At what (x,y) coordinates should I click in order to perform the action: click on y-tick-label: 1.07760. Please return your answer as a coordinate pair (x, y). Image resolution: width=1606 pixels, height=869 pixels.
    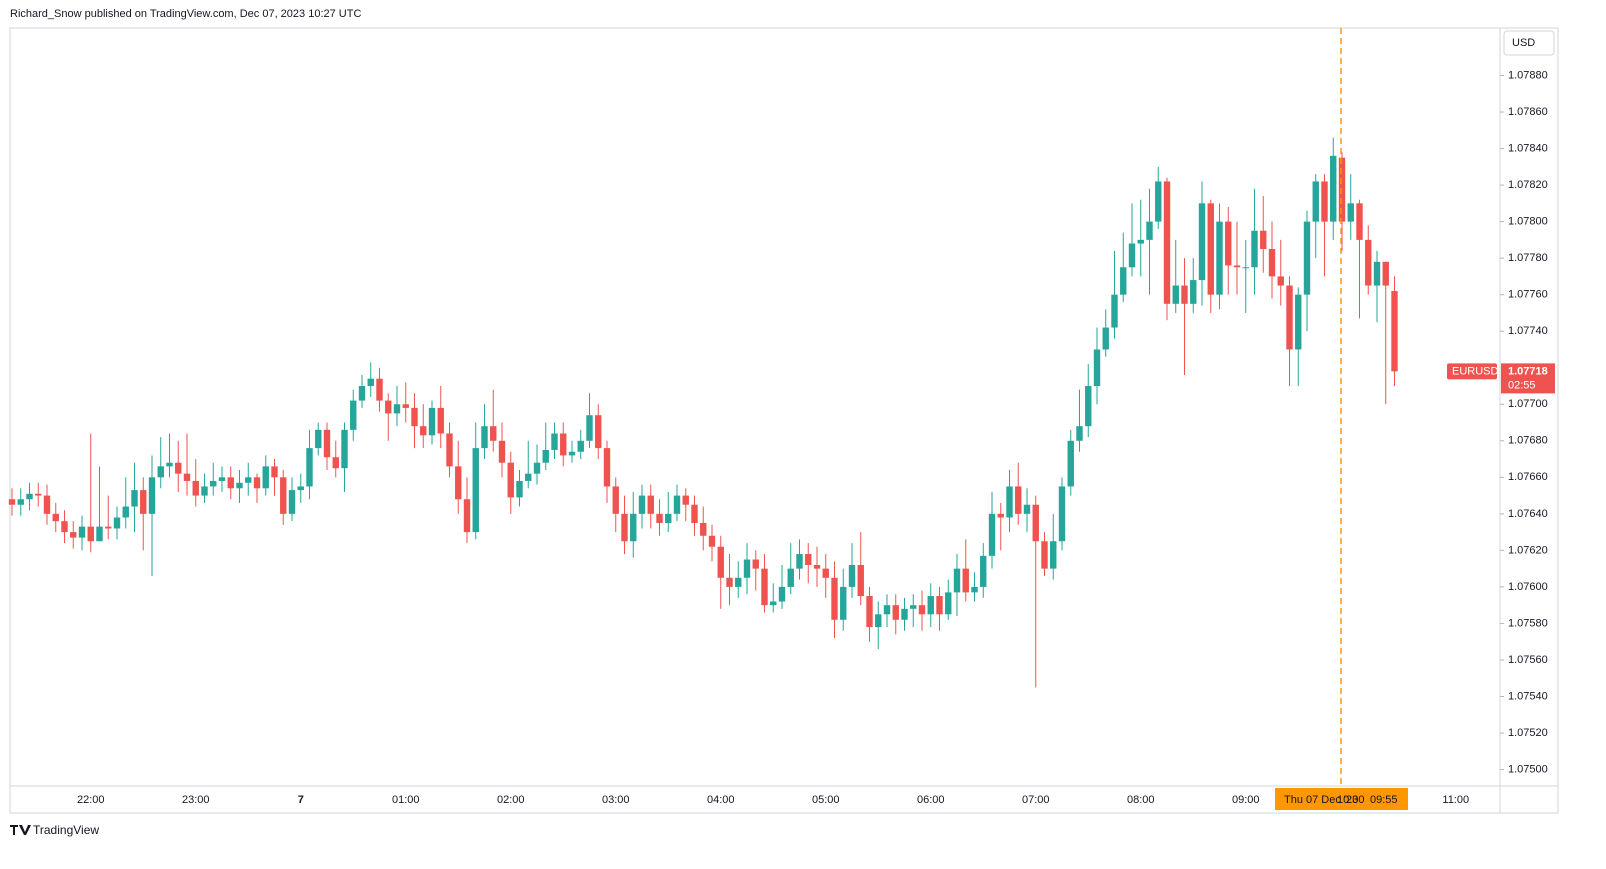
    Looking at the image, I should click on (1528, 295).